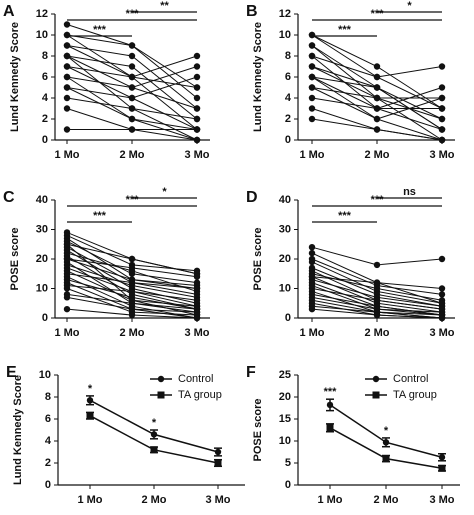  I want to click on y-axis-label: Lund Kennedy Score, so click(15, 77).